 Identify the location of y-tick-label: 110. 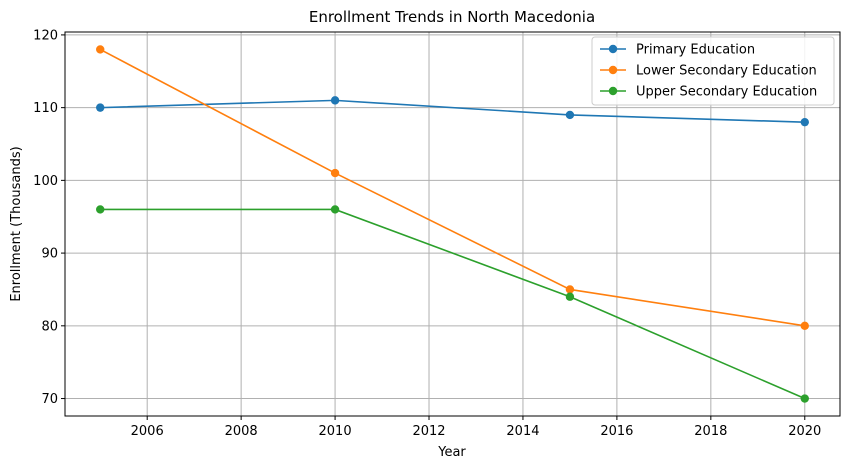
(45, 108).